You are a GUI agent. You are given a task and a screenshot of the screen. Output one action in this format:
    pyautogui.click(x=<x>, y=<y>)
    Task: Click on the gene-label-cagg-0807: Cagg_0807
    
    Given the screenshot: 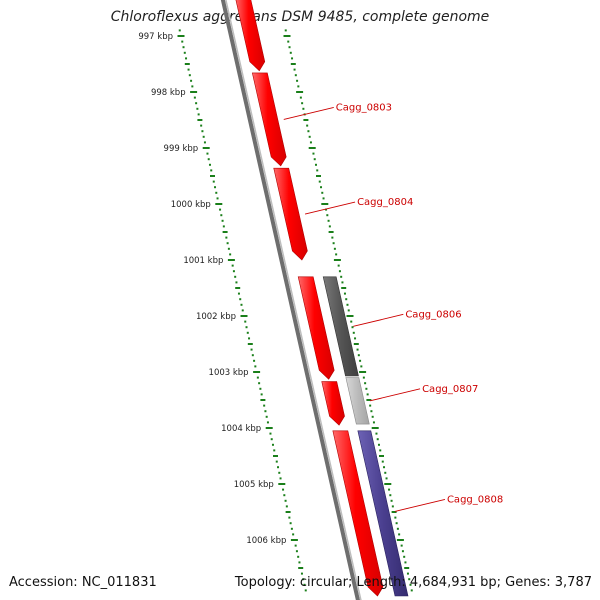 What is the action you would take?
    pyautogui.click(x=450, y=389)
    